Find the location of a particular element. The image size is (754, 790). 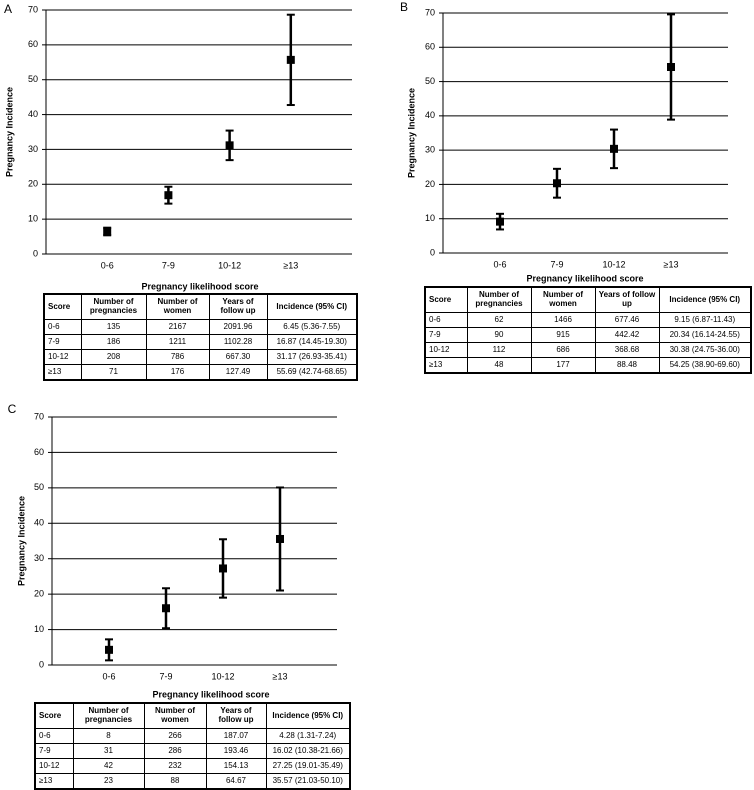

table-cell: 4.28 (1.31-7.24) is located at coordinates (308, 736).